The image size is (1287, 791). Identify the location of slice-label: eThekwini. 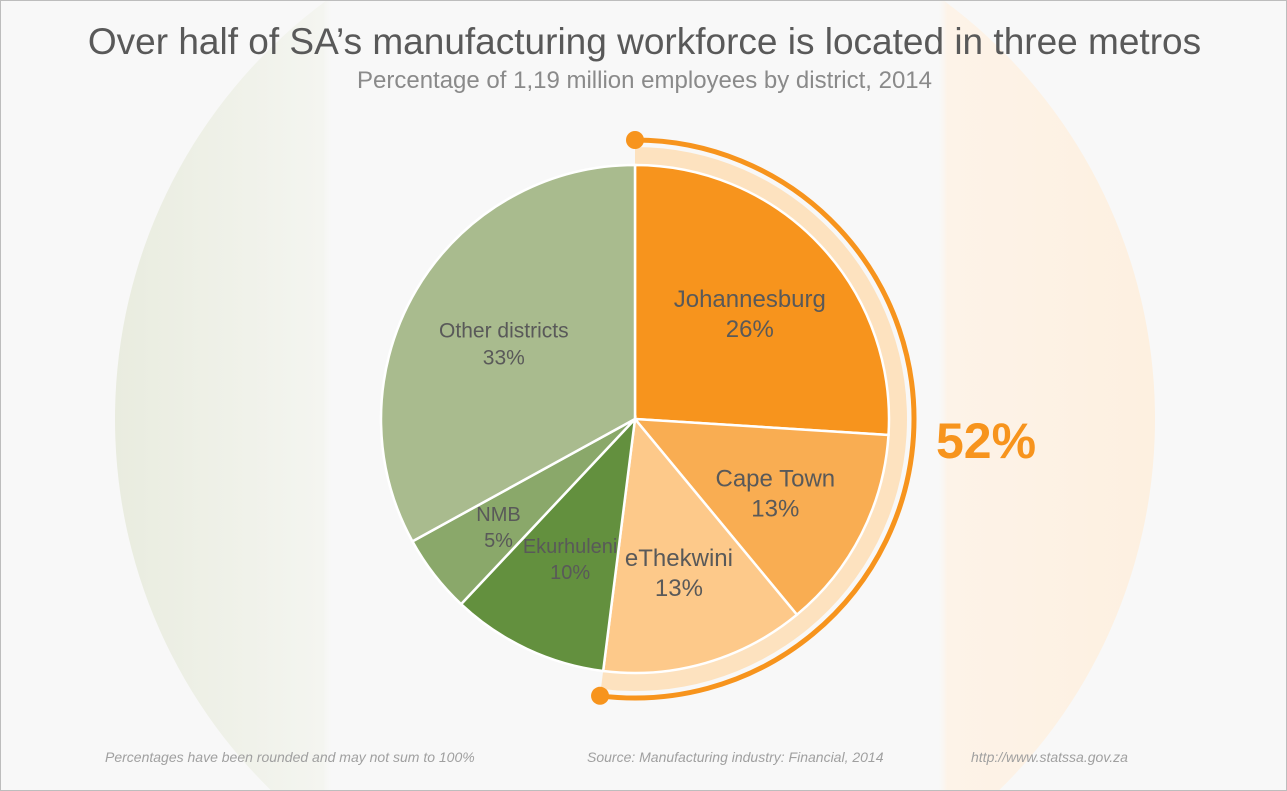
(679, 558).